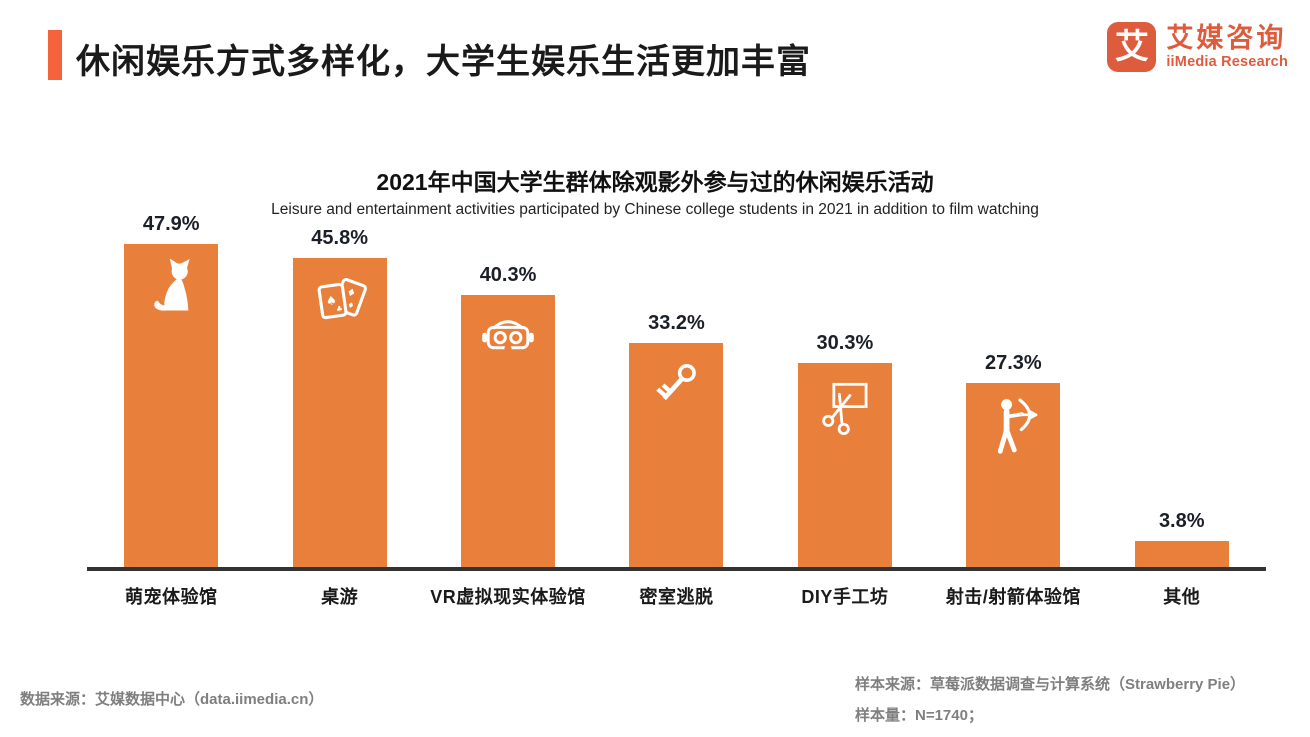 The width and height of the screenshot is (1310, 737). I want to click on vr-goggles-icon, so click(508, 336).